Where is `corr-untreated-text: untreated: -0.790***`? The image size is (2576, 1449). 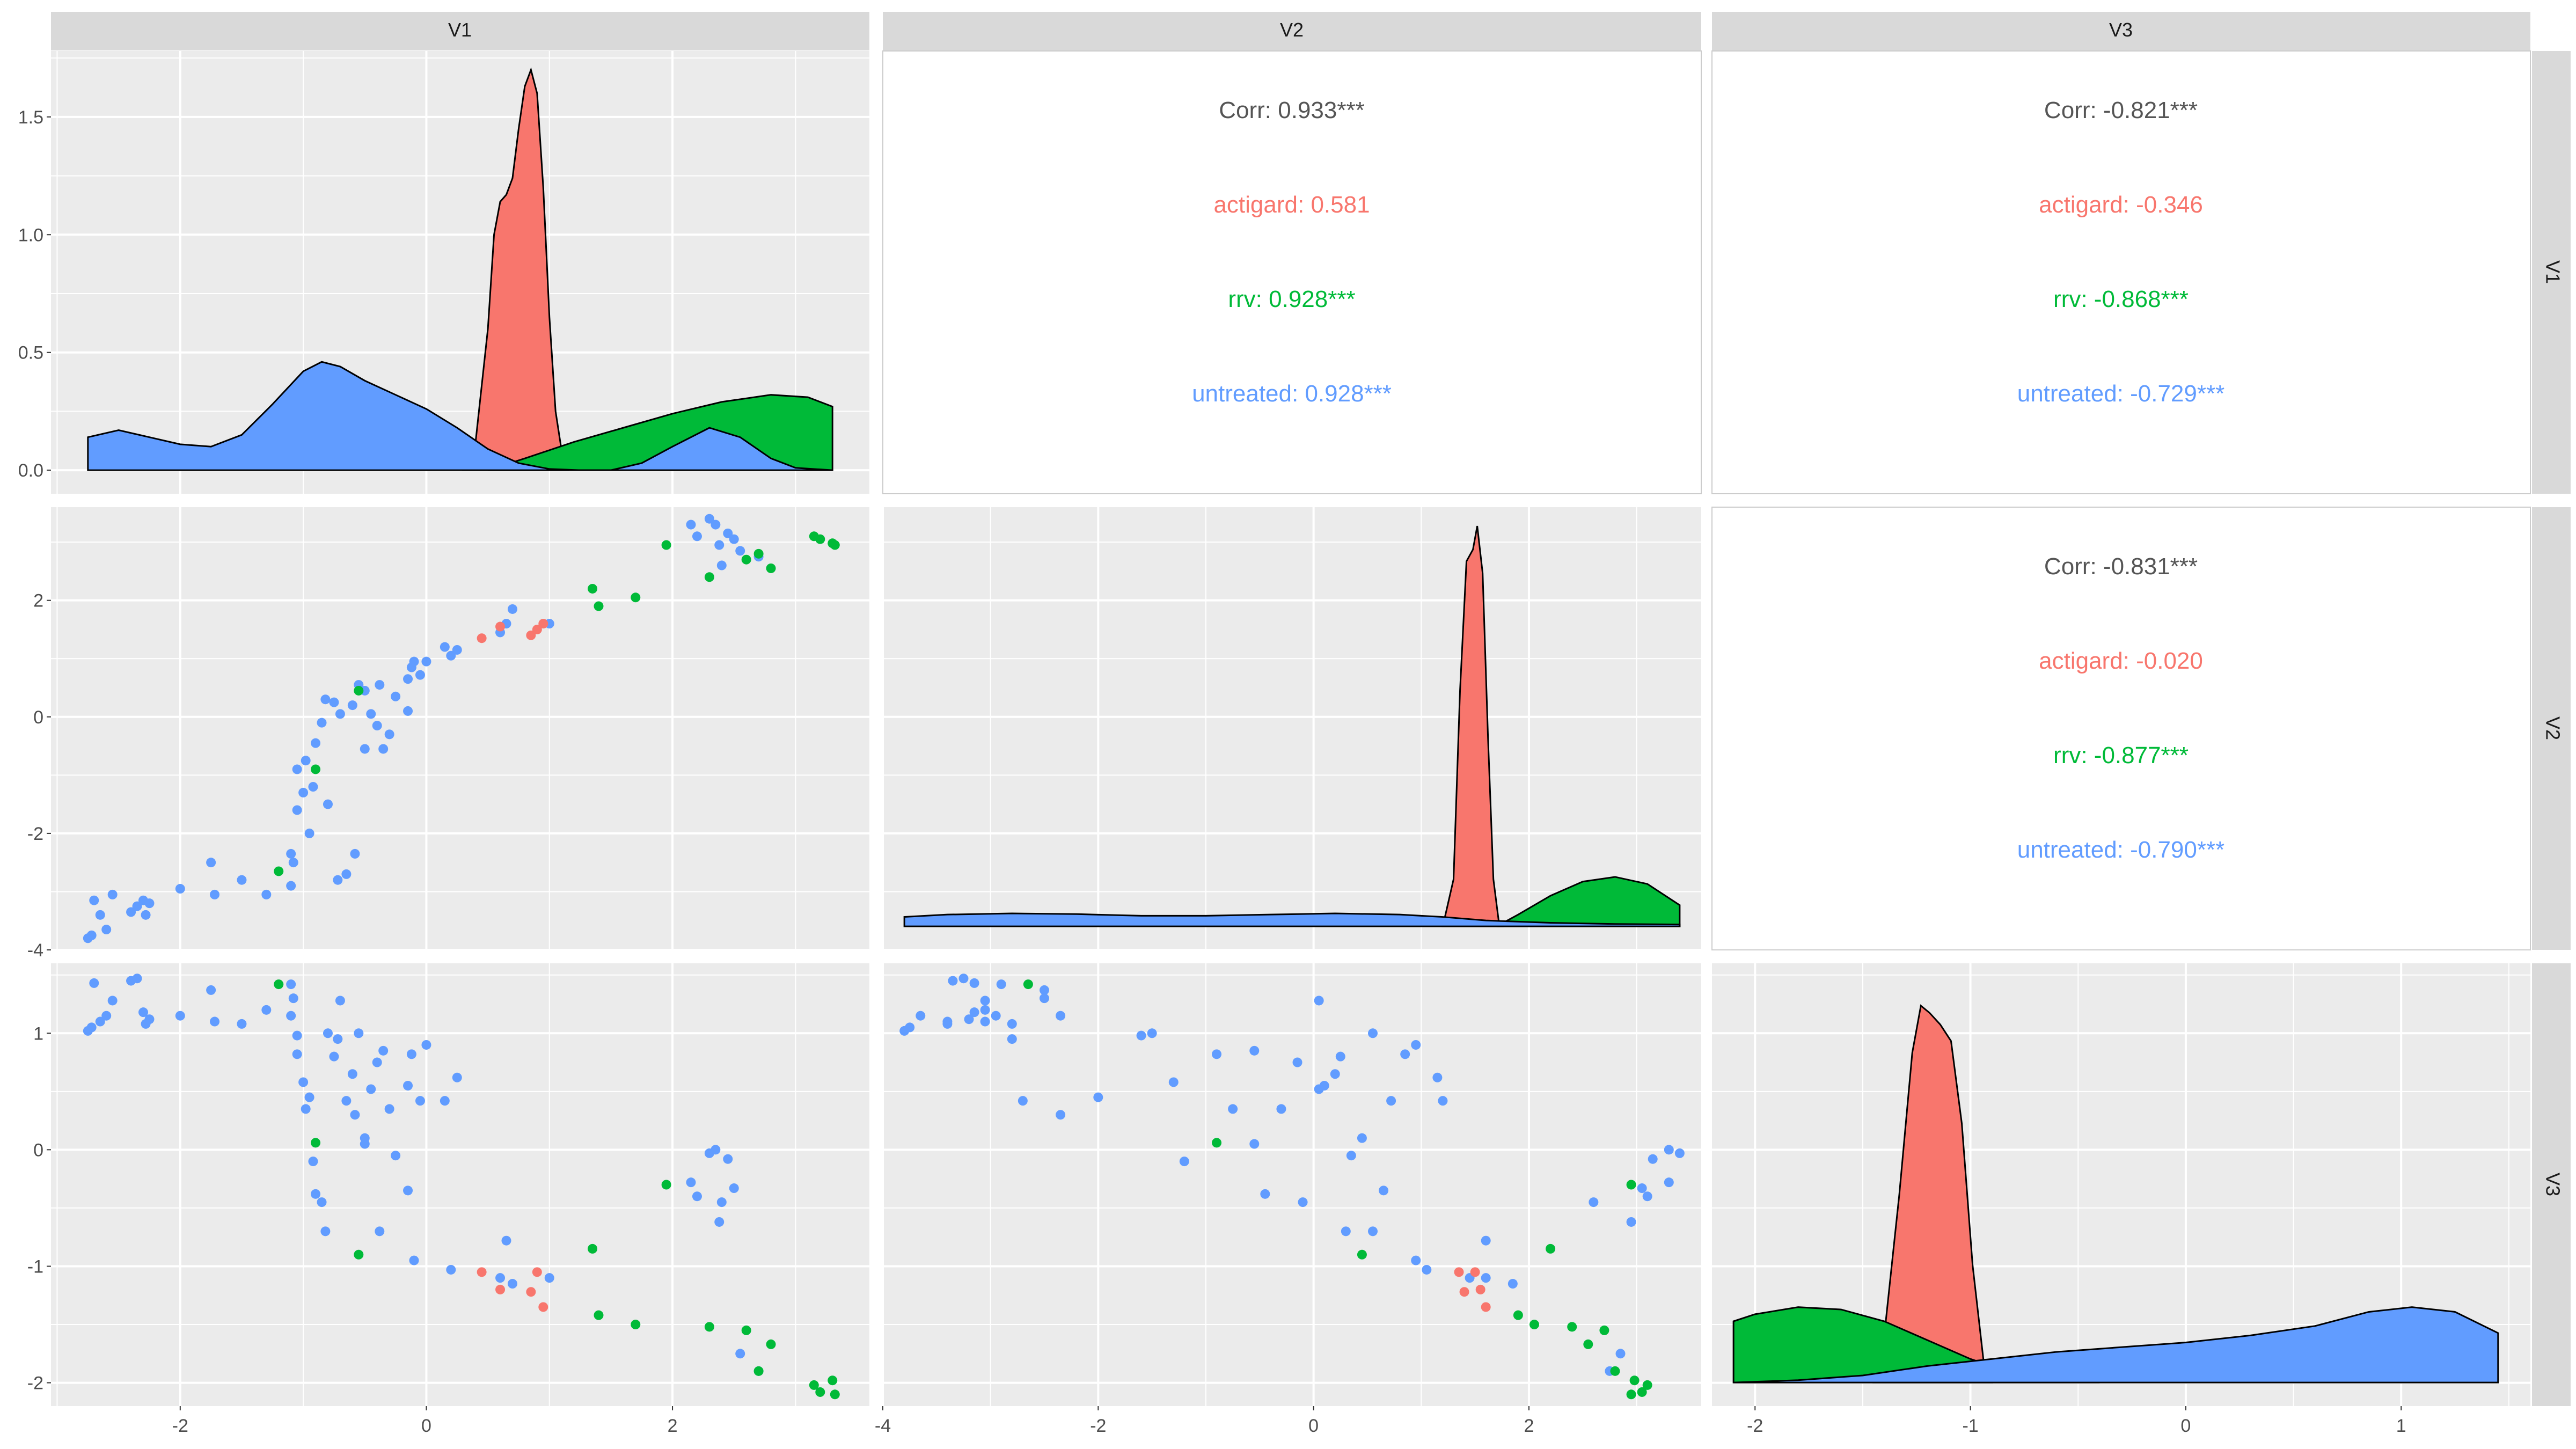 corr-untreated-text: untreated: -0.790*** is located at coordinates (2121, 850).